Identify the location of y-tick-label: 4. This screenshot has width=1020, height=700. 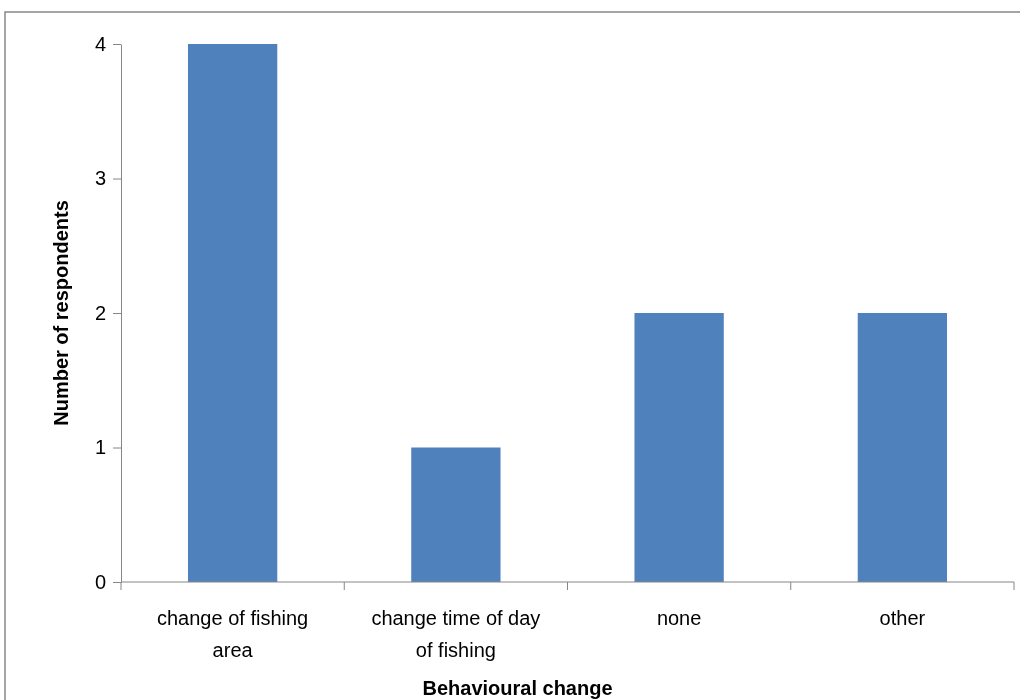
(100, 43).